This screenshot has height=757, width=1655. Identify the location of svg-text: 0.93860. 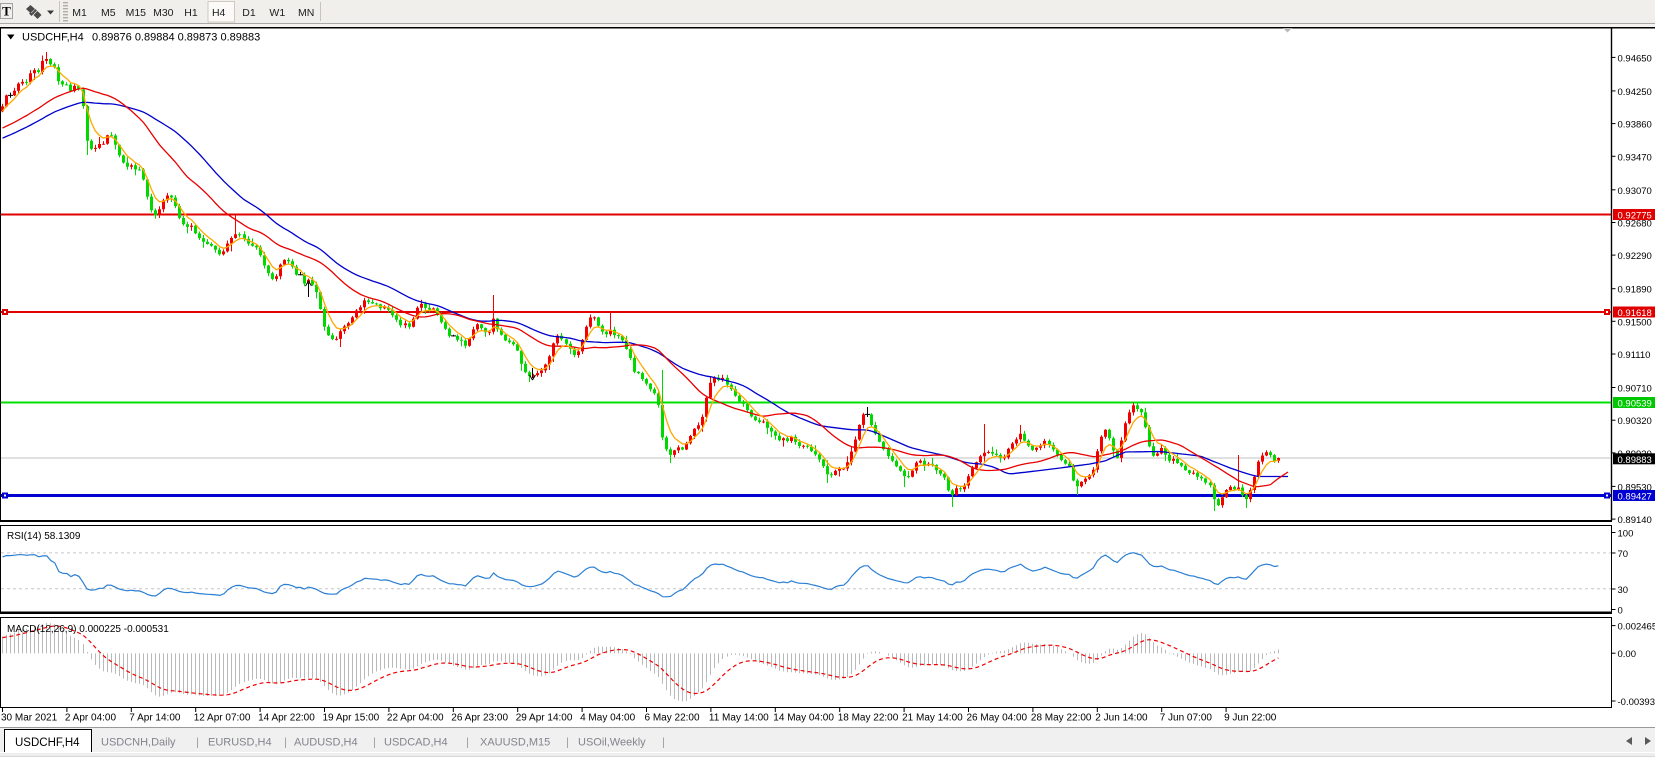
(1635, 125).